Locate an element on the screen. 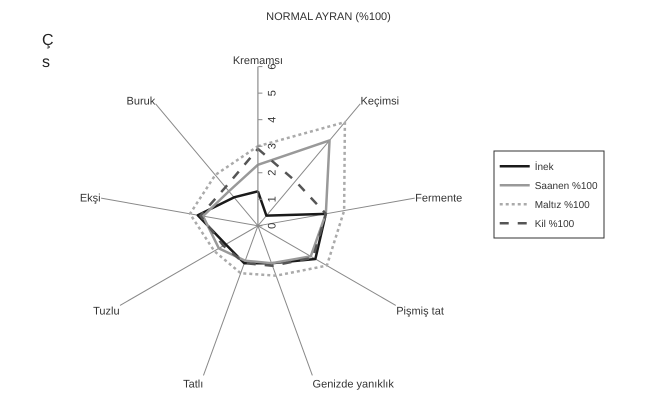 The width and height of the screenshot is (657, 416). legend-label: İnek is located at coordinates (544, 167).